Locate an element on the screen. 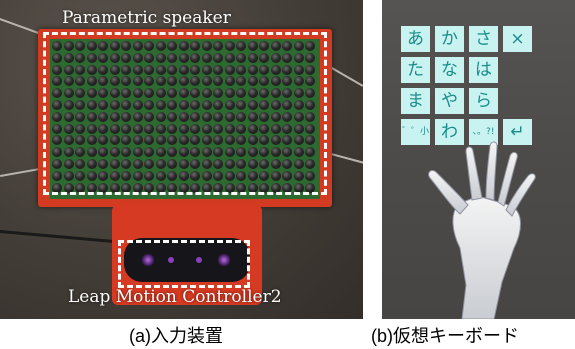 This screenshot has width=575, height=349. virtual-key: は is located at coordinates (483, 70).